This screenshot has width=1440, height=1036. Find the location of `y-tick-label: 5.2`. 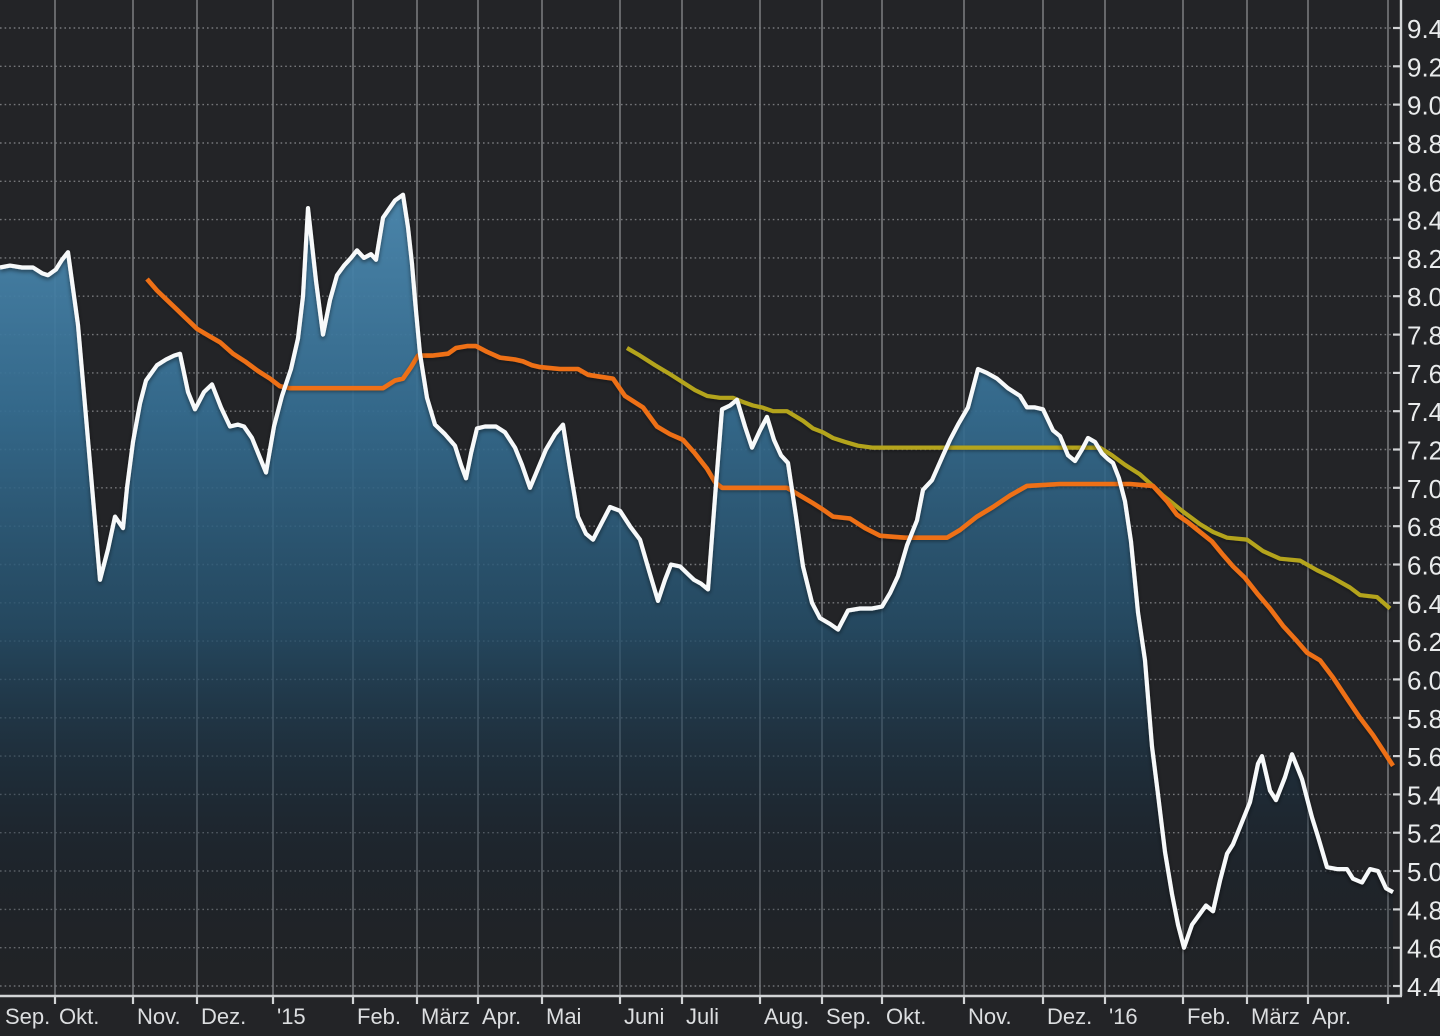

y-tick-label: 5.2 is located at coordinates (1423, 834).